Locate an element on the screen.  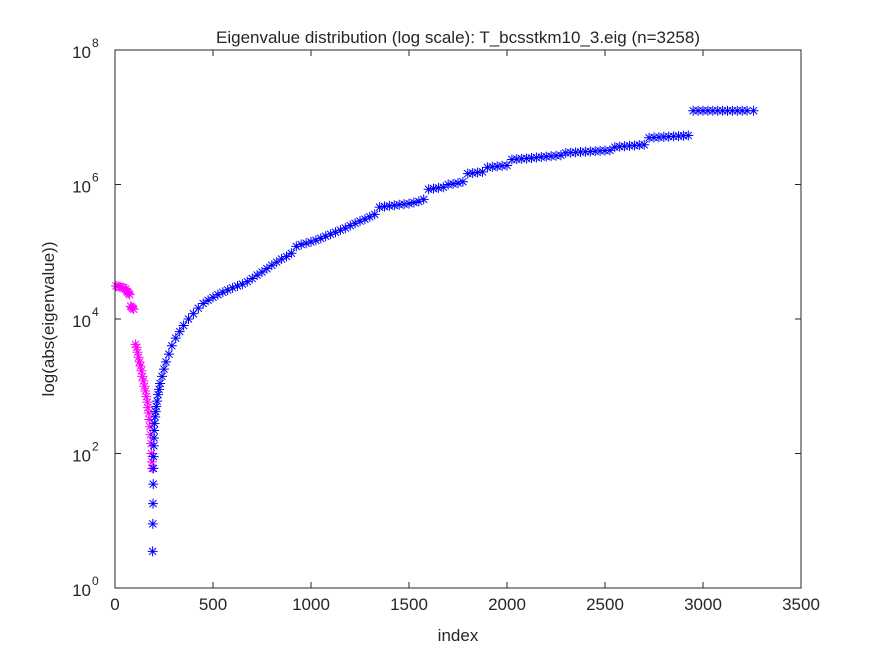
x-tick-label: 2000 is located at coordinates (507, 604).